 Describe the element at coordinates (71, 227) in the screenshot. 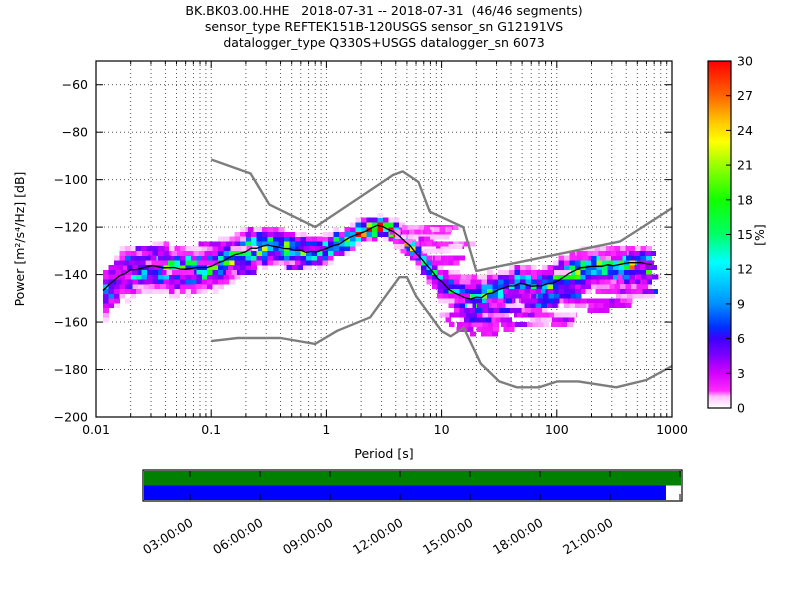

I see `y-tick-label: −120` at that location.